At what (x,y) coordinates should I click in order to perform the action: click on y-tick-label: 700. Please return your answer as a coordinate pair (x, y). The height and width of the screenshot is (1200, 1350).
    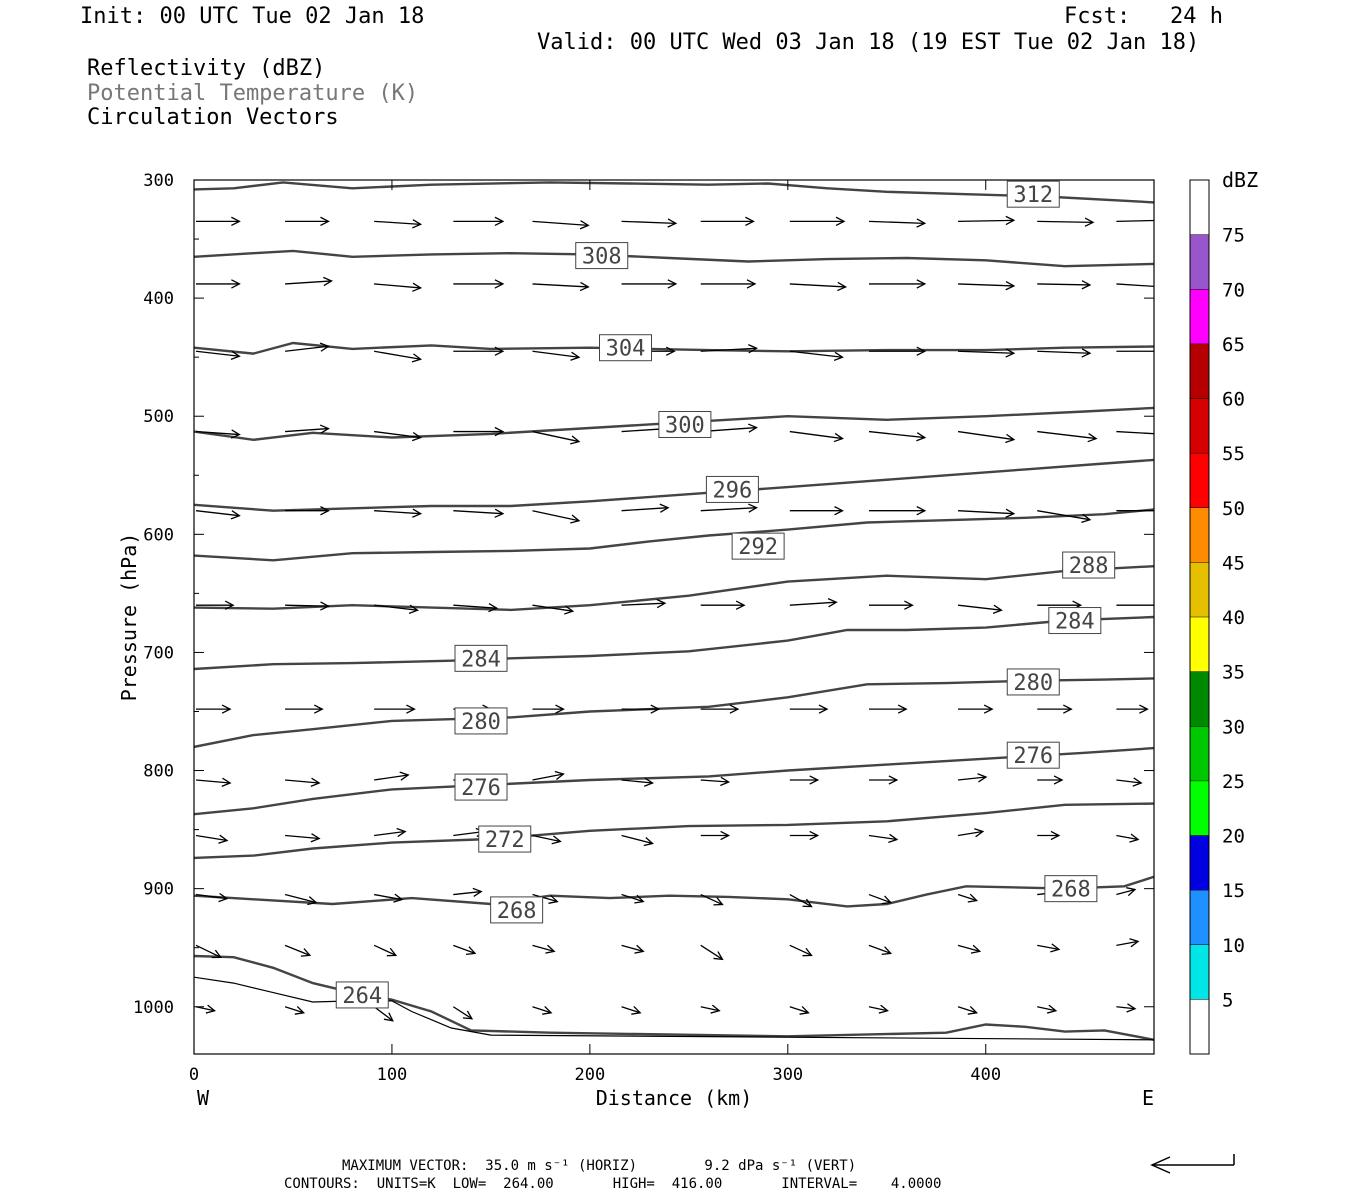
    Looking at the image, I should click on (158, 653).